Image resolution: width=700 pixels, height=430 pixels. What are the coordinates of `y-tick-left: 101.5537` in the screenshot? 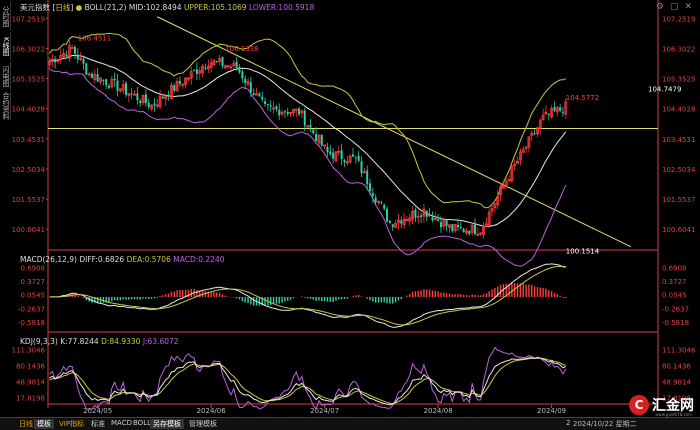 It's located at (28, 200).